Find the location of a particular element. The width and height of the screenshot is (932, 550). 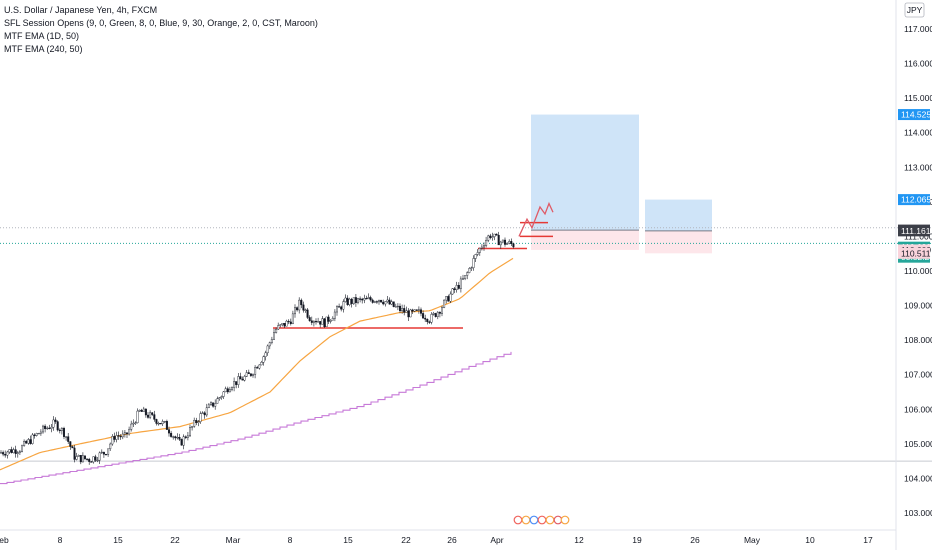

price-tick: 105.000 is located at coordinates (918, 444).